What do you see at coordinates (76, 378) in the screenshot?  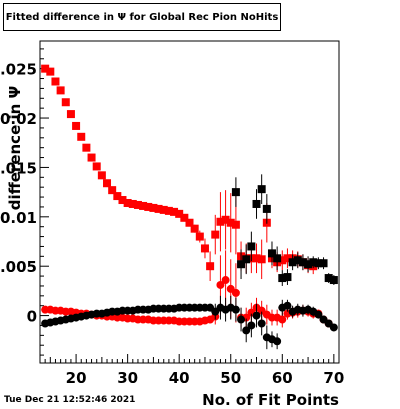 I see `x-tick-label: 20` at bounding box center [76, 378].